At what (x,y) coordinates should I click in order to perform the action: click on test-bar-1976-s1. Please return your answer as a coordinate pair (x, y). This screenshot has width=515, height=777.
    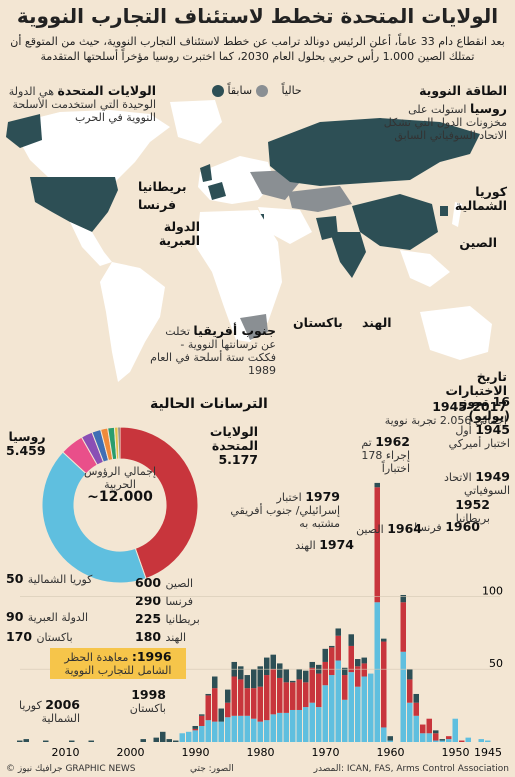
    Looking at the image, I should click on (286, 697).